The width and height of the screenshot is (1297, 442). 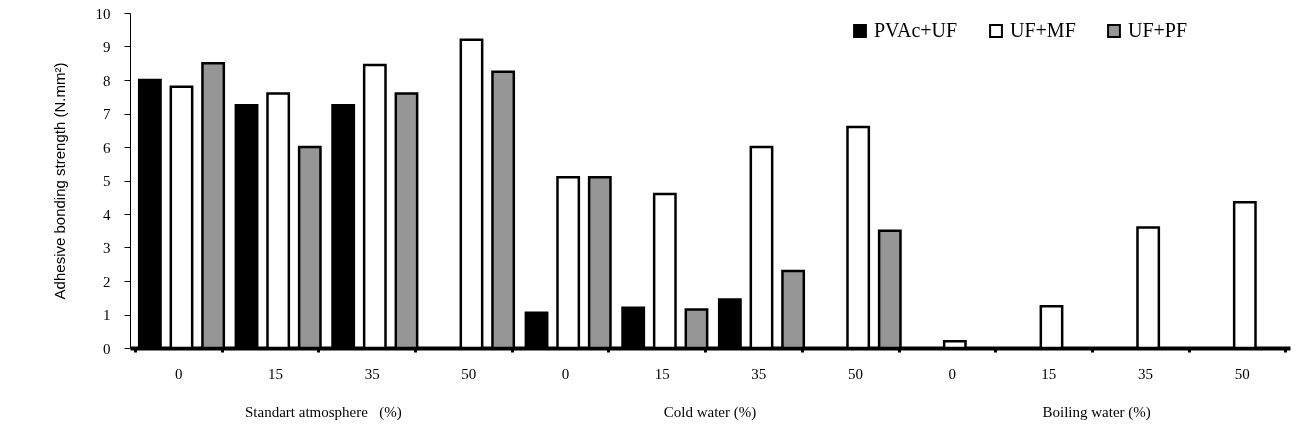 What do you see at coordinates (107, 281) in the screenshot?
I see `y-tick-label: 2` at bounding box center [107, 281].